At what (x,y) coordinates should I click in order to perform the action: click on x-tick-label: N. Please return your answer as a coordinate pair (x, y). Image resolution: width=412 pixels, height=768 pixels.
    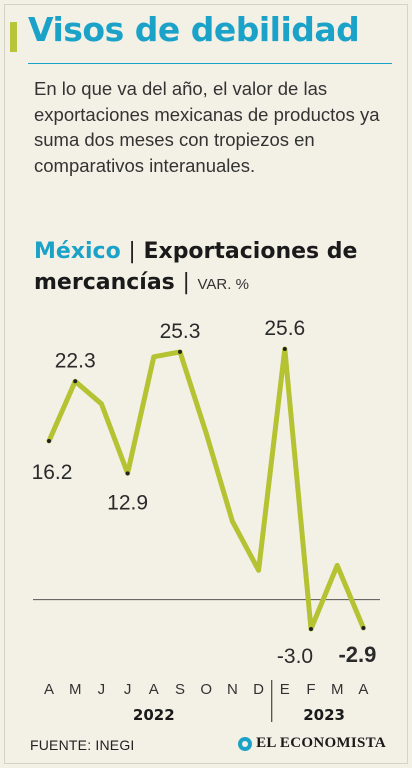
    Looking at the image, I should click on (232, 689).